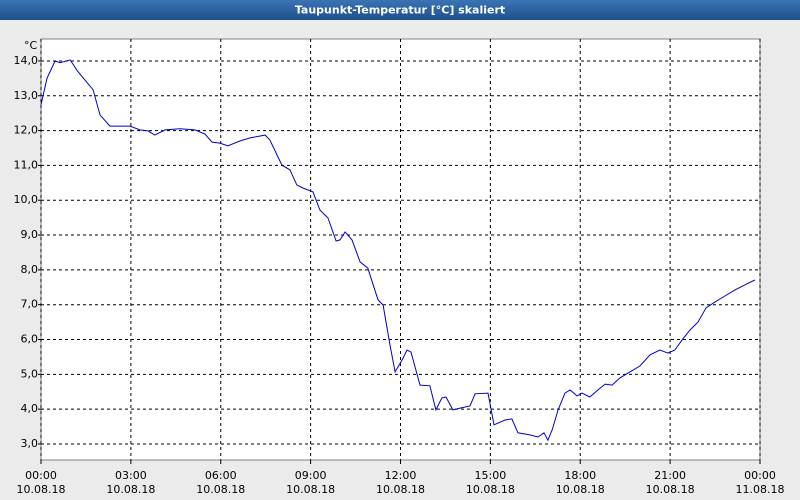 This screenshot has height=500, width=800. Describe the element at coordinates (30, 339) in the screenshot. I see `y-tick-label: 6,0` at that location.